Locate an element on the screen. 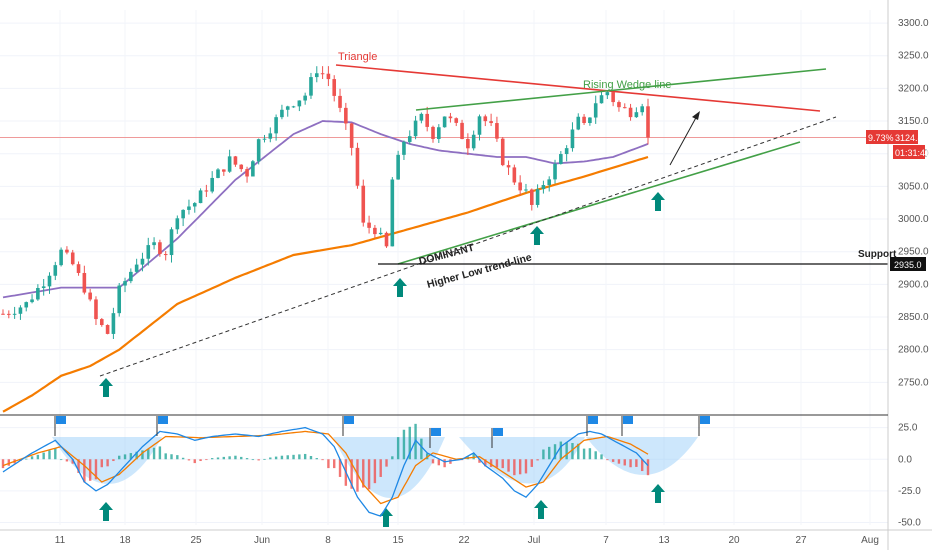 Image resolution: width=932 pixels, height=550 pixels. x-tick-label: Jul is located at coordinates (534, 540).